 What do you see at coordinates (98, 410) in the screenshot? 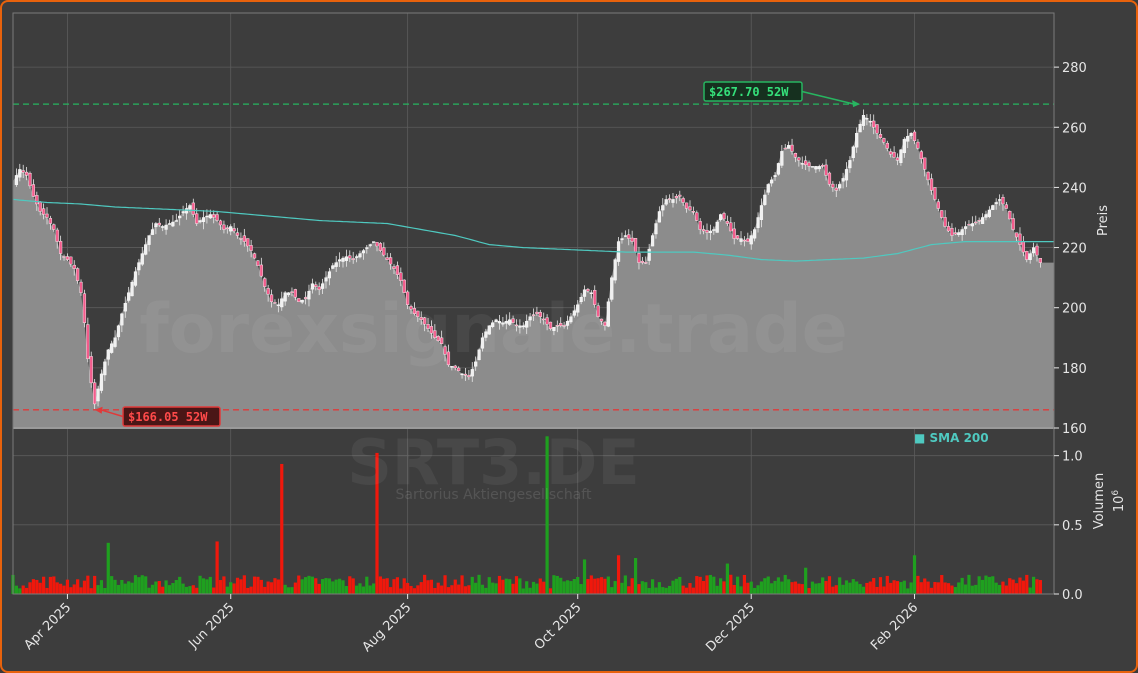
I see `low-52w-arrowhead` at bounding box center [98, 410].